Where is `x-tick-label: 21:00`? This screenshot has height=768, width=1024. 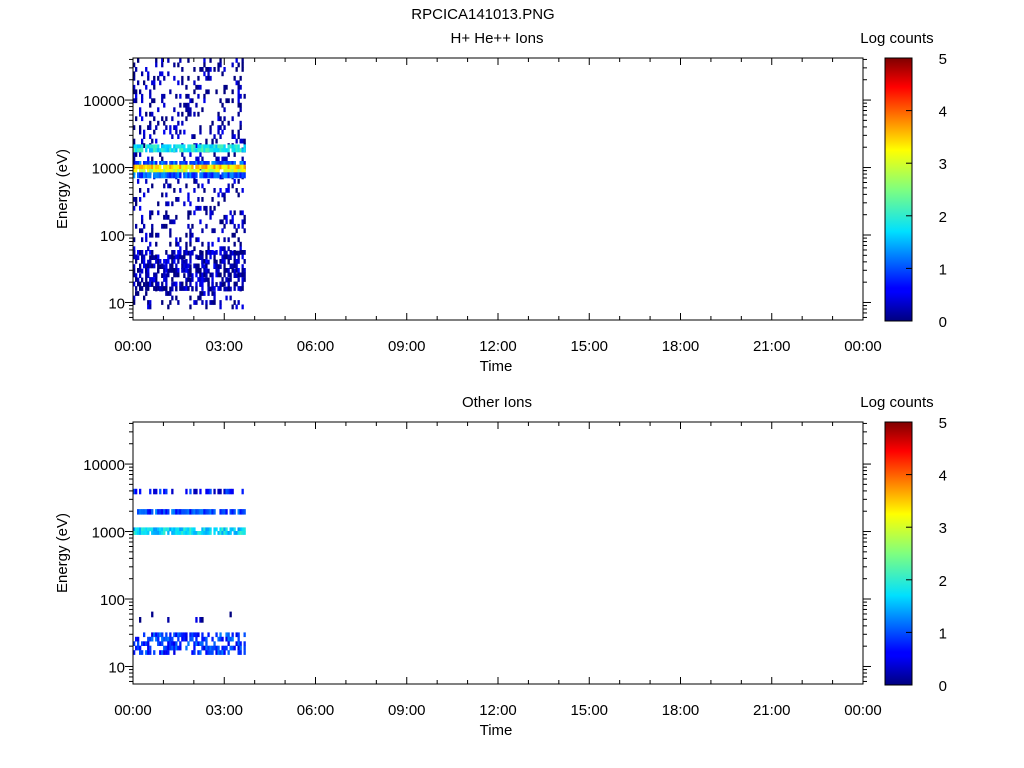 x-tick-label: 21:00 is located at coordinates (772, 710).